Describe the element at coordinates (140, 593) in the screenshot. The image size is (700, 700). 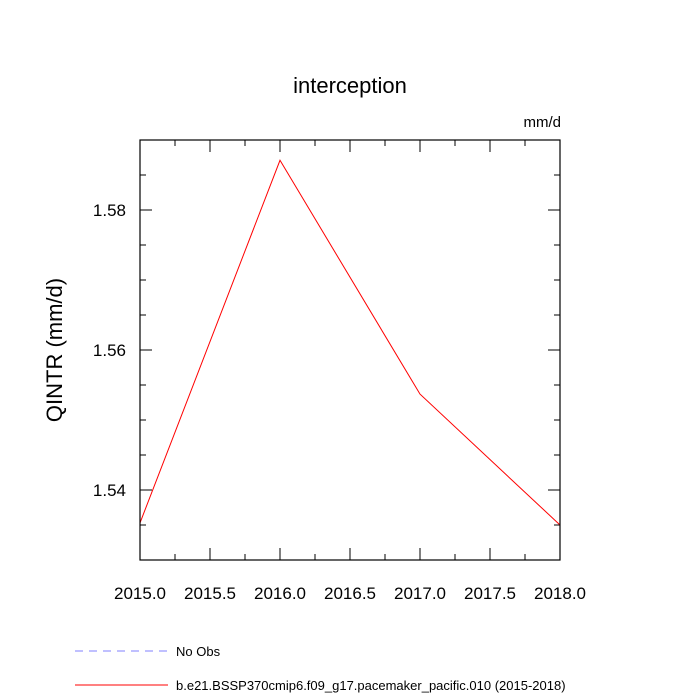
I see `x-tick-label: 2015.0` at that location.